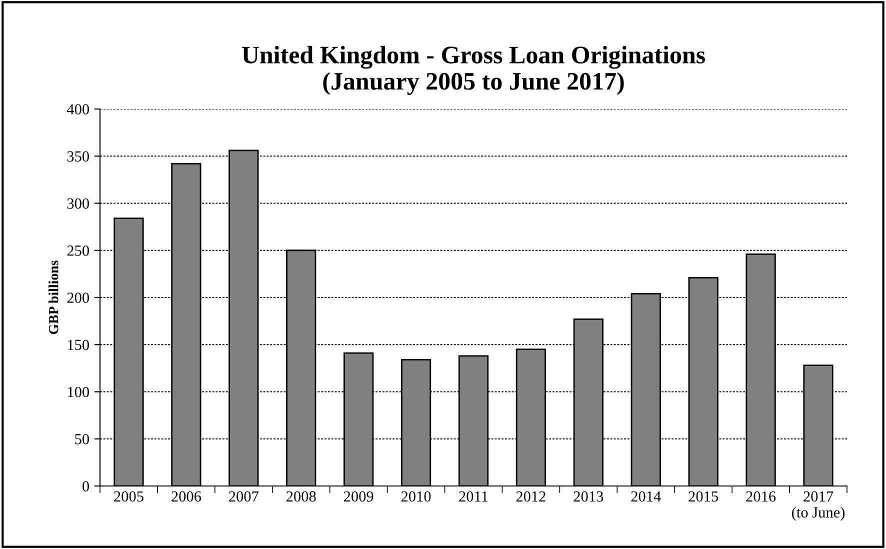 This screenshot has height=549, width=886. I want to click on x-tick-label: 2010, so click(416, 496).